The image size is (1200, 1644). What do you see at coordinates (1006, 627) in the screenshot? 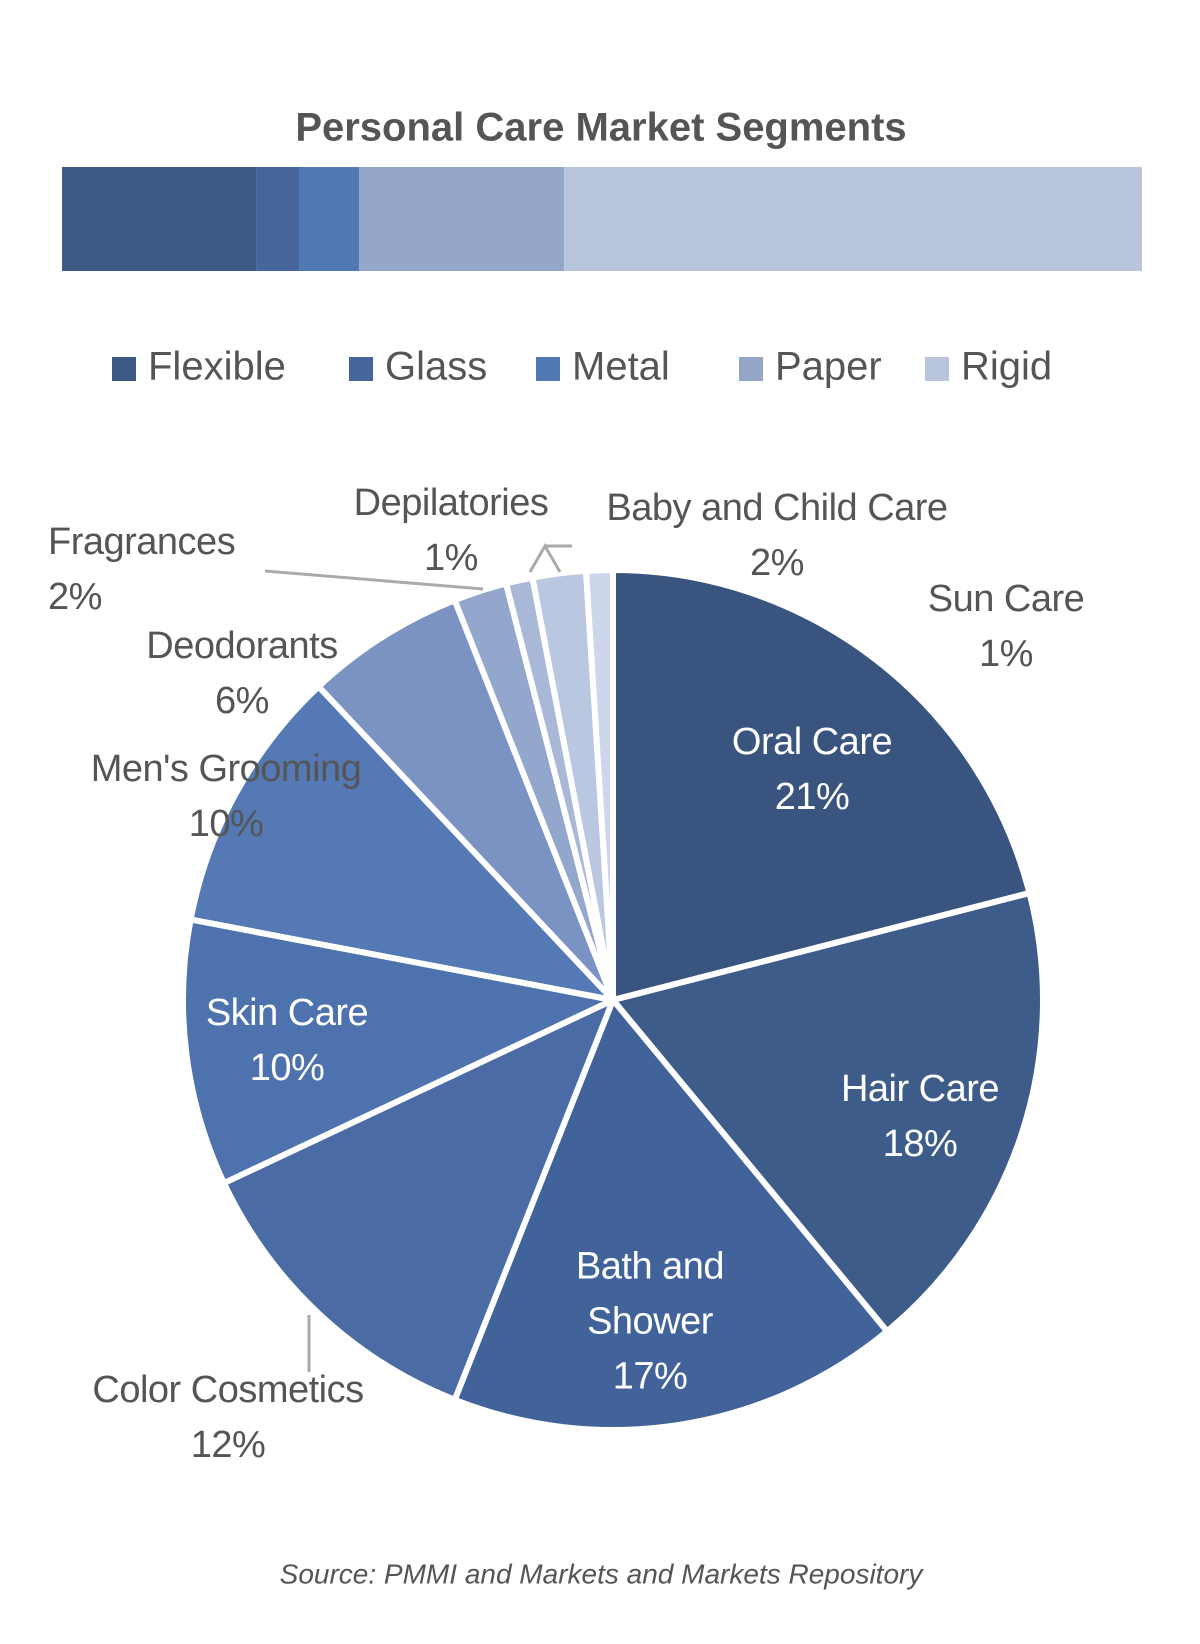
I see `slice-label: Sun Care 1%` at bounding box center [1006, 627].